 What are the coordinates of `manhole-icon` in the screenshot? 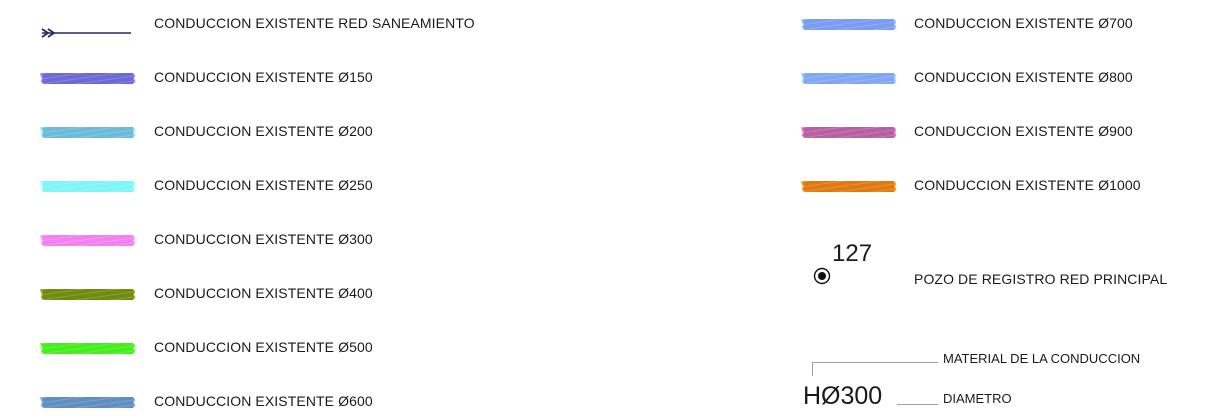 It's located at (822, 276).